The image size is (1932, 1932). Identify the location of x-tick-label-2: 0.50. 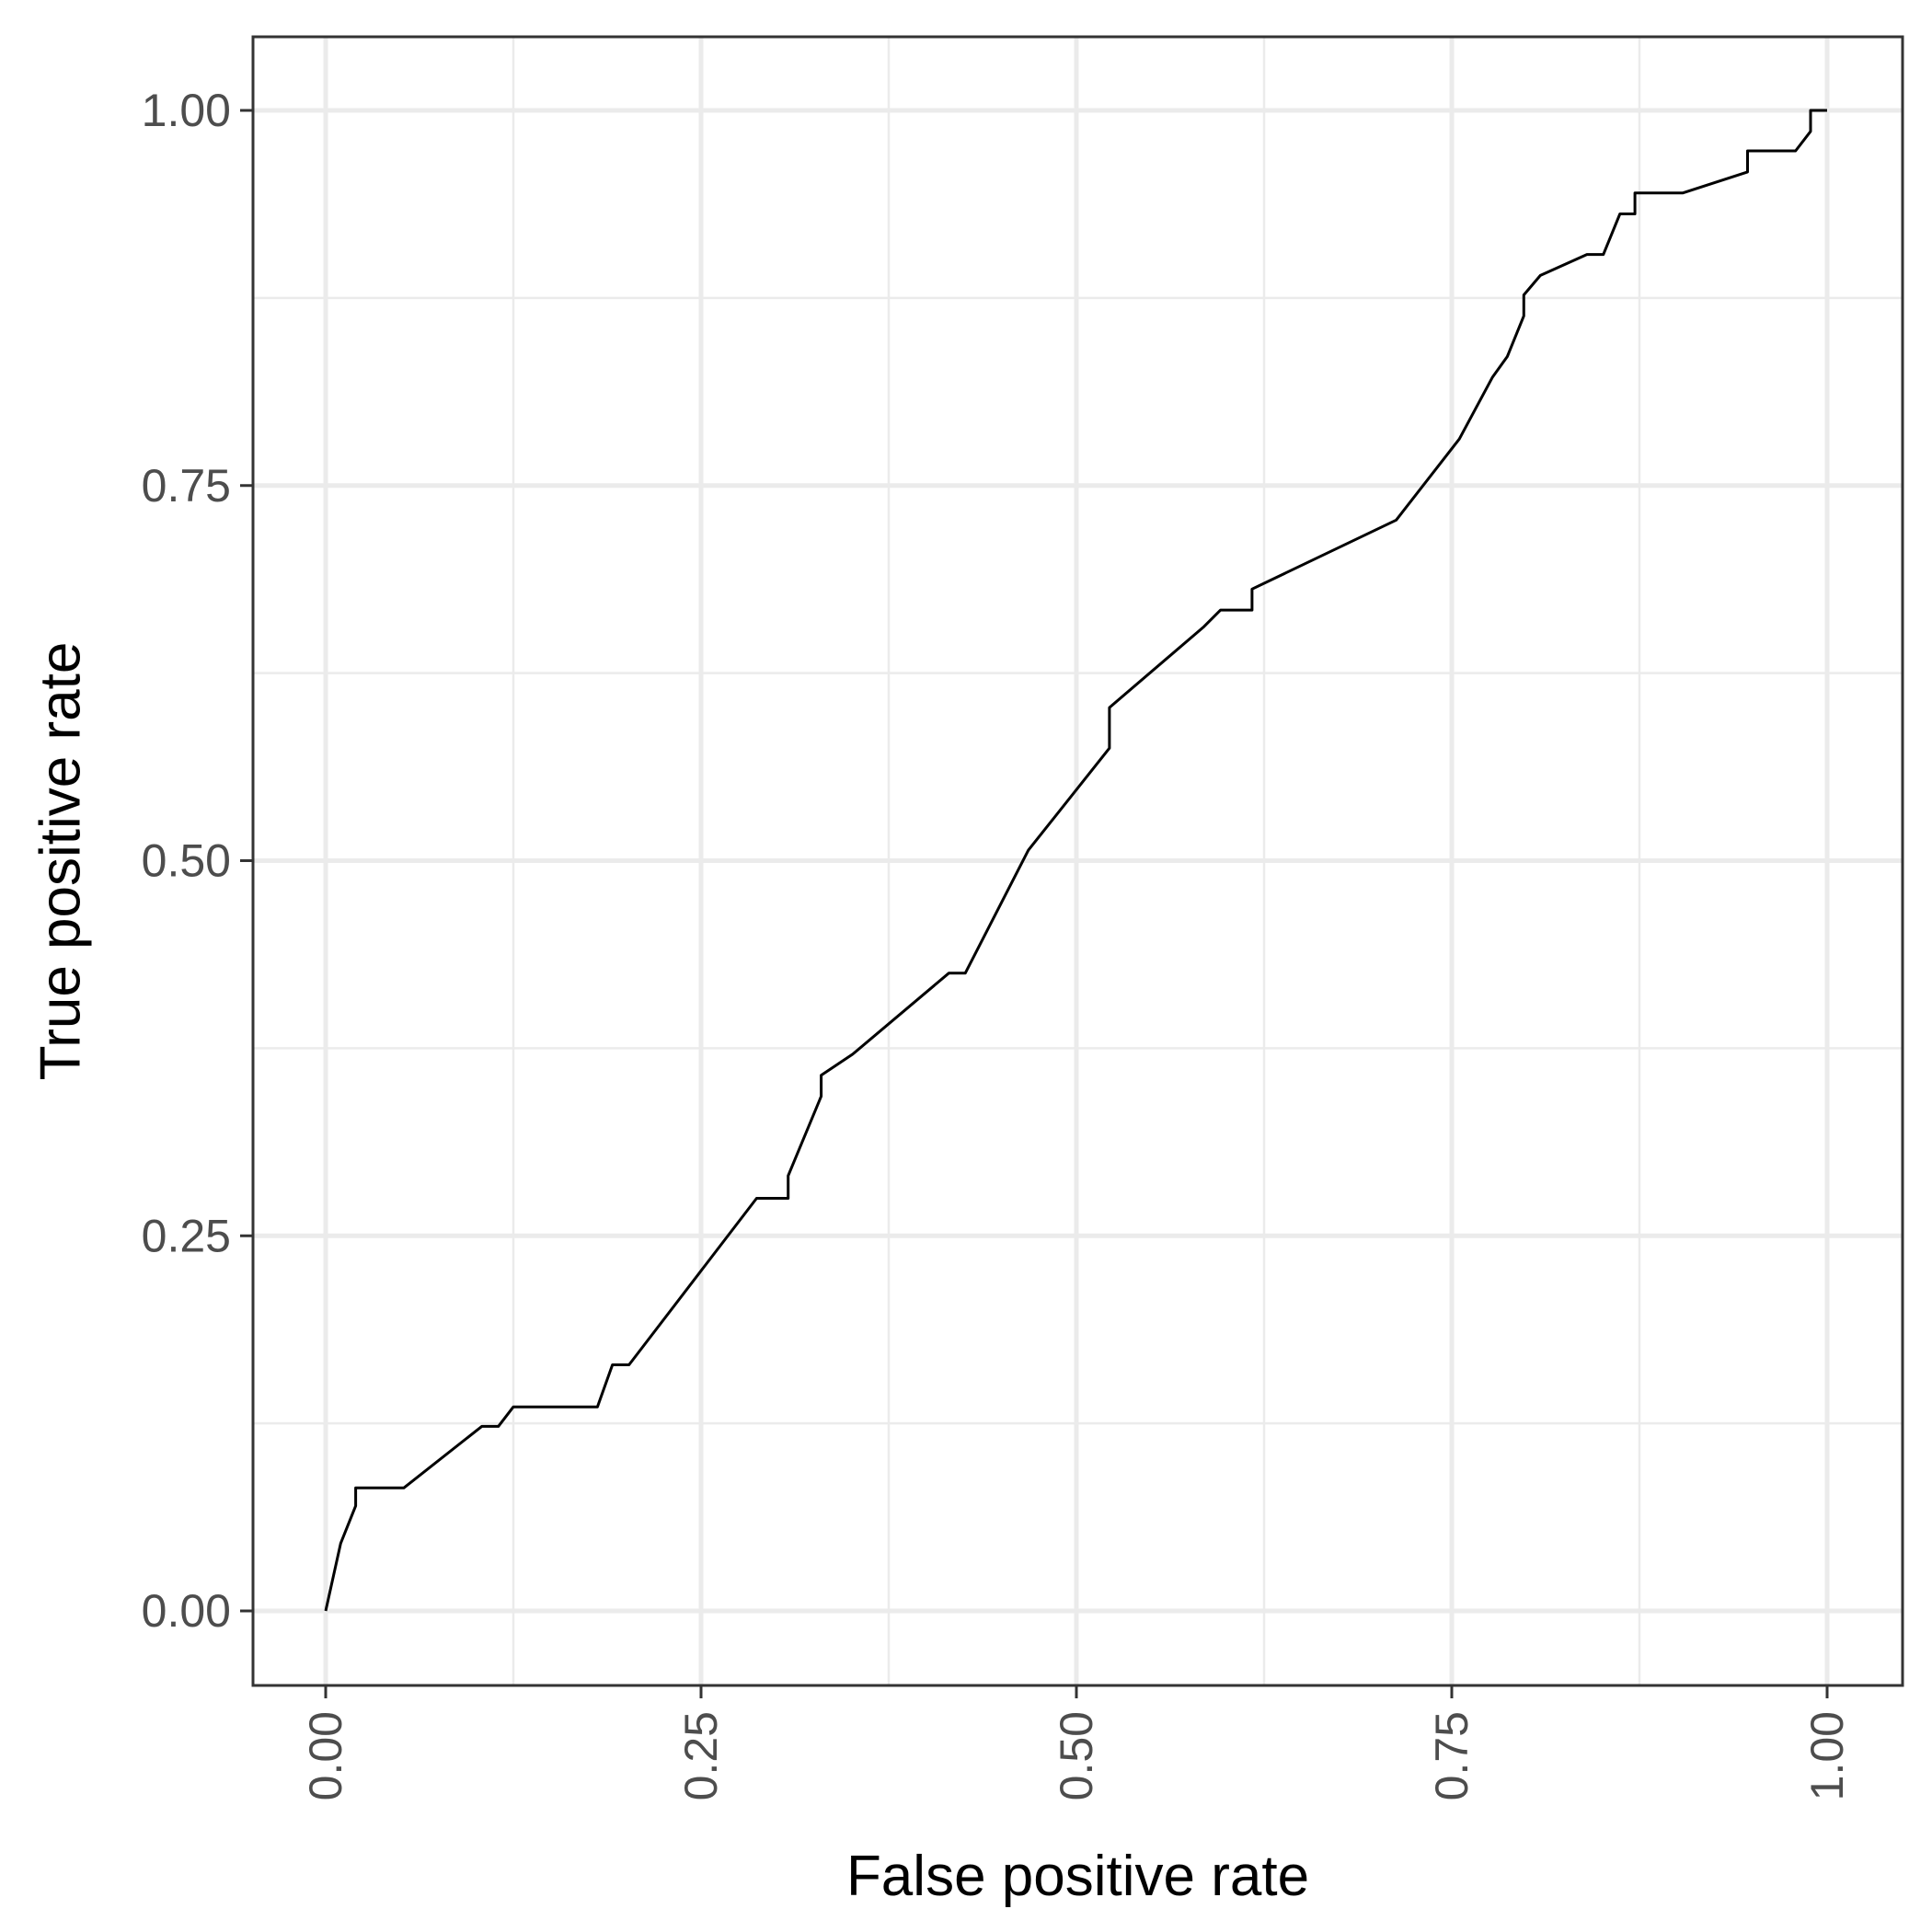
(1076, 1755).